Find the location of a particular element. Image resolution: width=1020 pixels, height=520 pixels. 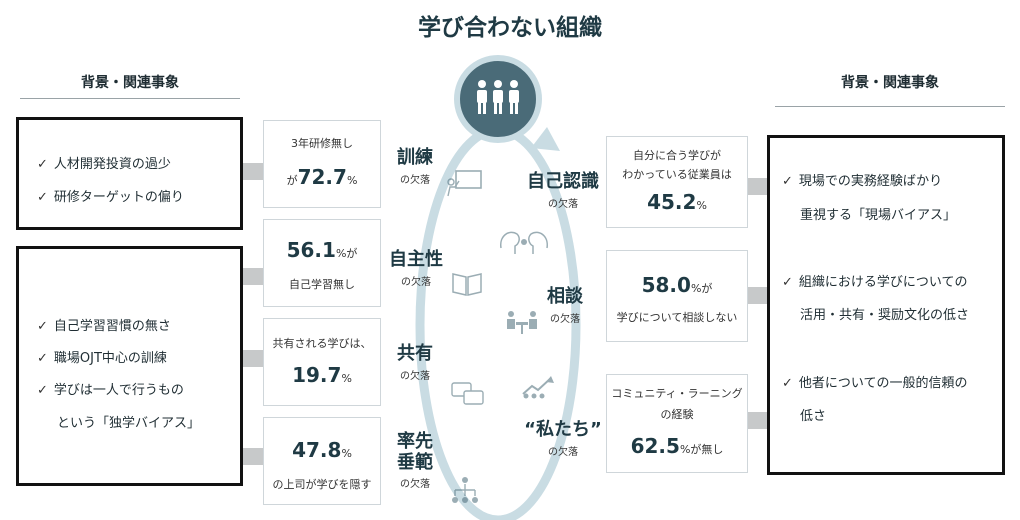

stat-box: 共有される学びは、 19.7% is located at coordinates (322, 362).